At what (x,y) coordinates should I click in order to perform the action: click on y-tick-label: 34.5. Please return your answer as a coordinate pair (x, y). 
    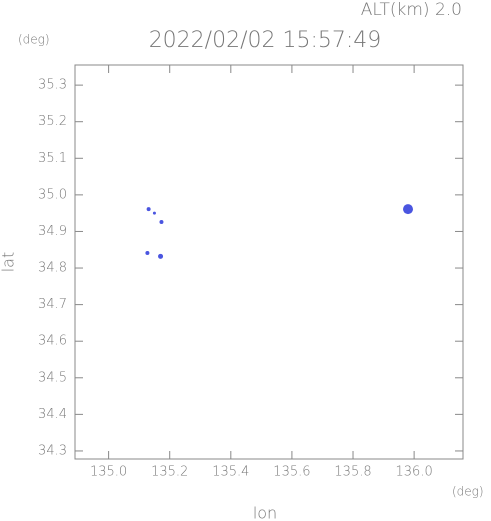
    Looking at the image, I should click on (52, 377).